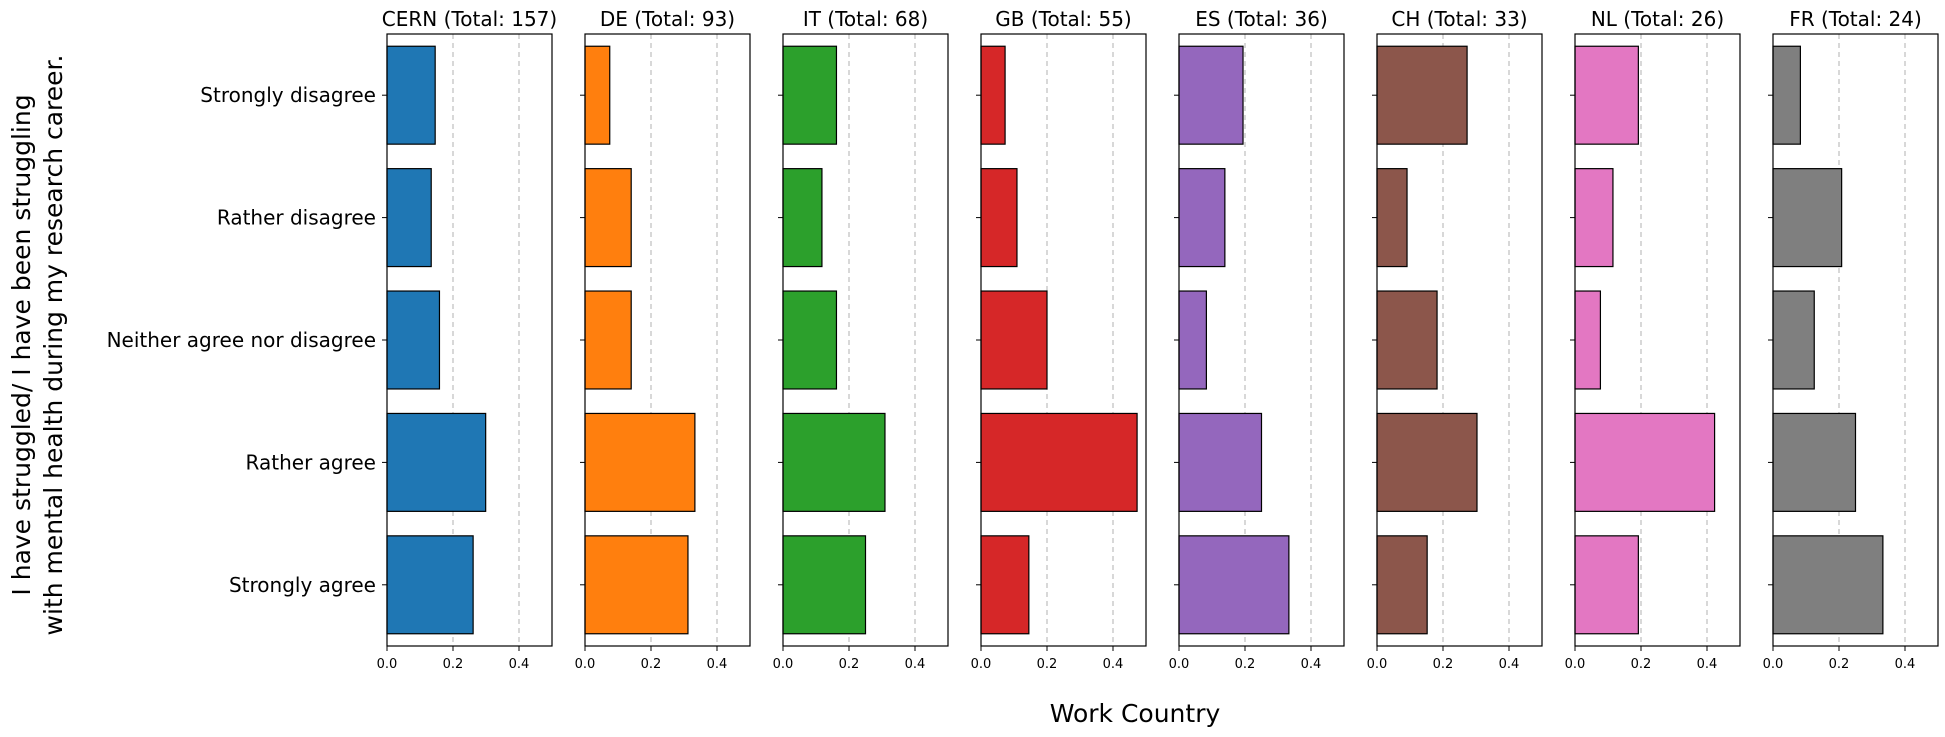 The width and height of the screenshot is (1945, 737). Describe the element at coordinates (1261, 19) in the screenshot. I see `panel-title: ES (Total: 36)` at that location.